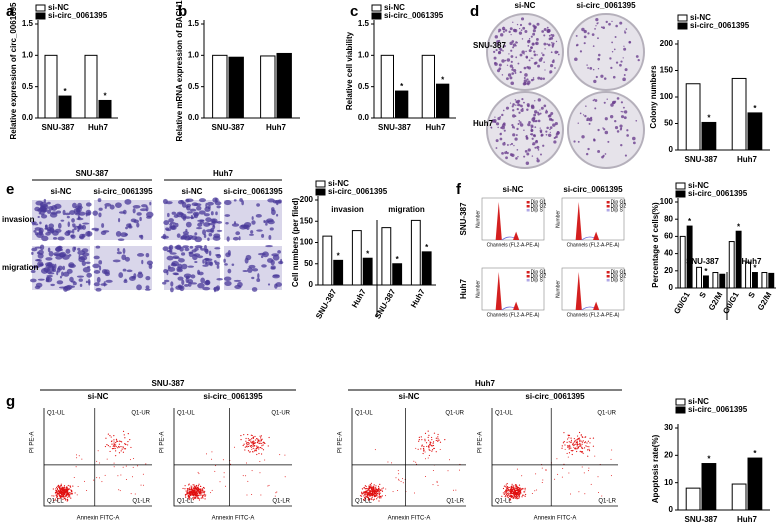 This screenshot has width=784, height=526. What do you see at coordinates (105, 96) in the screenshot?
I see `significance: *` at bounding box center [105, 96].